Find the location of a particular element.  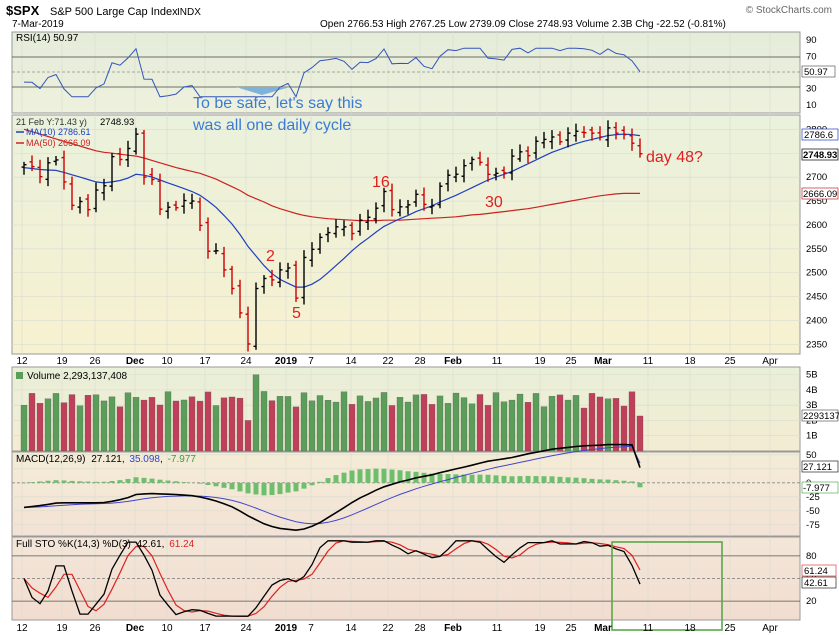

sto-d-line is located at coordinates (332, 578).